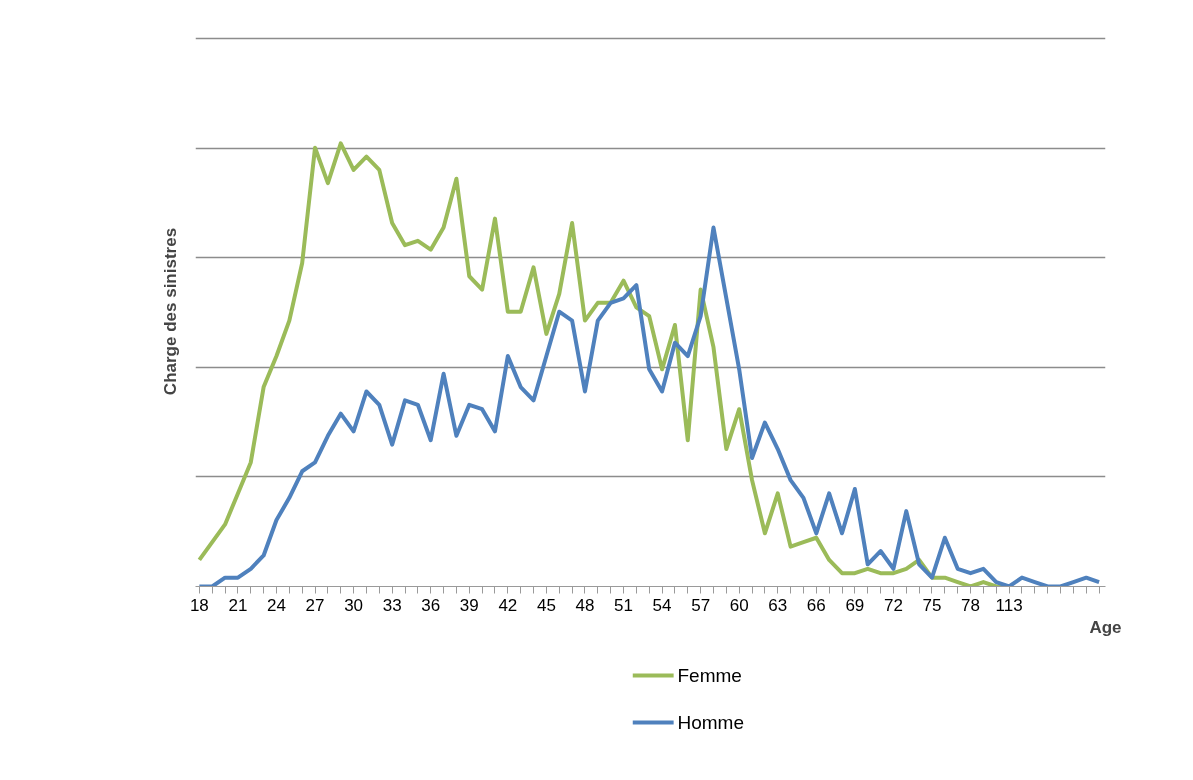 The image size is (1193, 780). What do you see at coordinates (585, 605) in the screenshot?
I see `x-tick-label: 48` at bounding box center [585, 605].